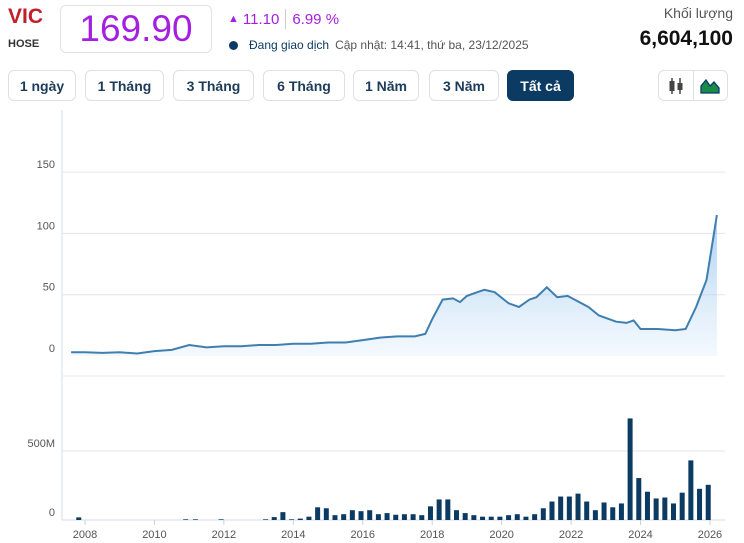  Describe the element at coordinates (52, 513) in the screenshot. I see `volume-tick-label: 0` at that location.